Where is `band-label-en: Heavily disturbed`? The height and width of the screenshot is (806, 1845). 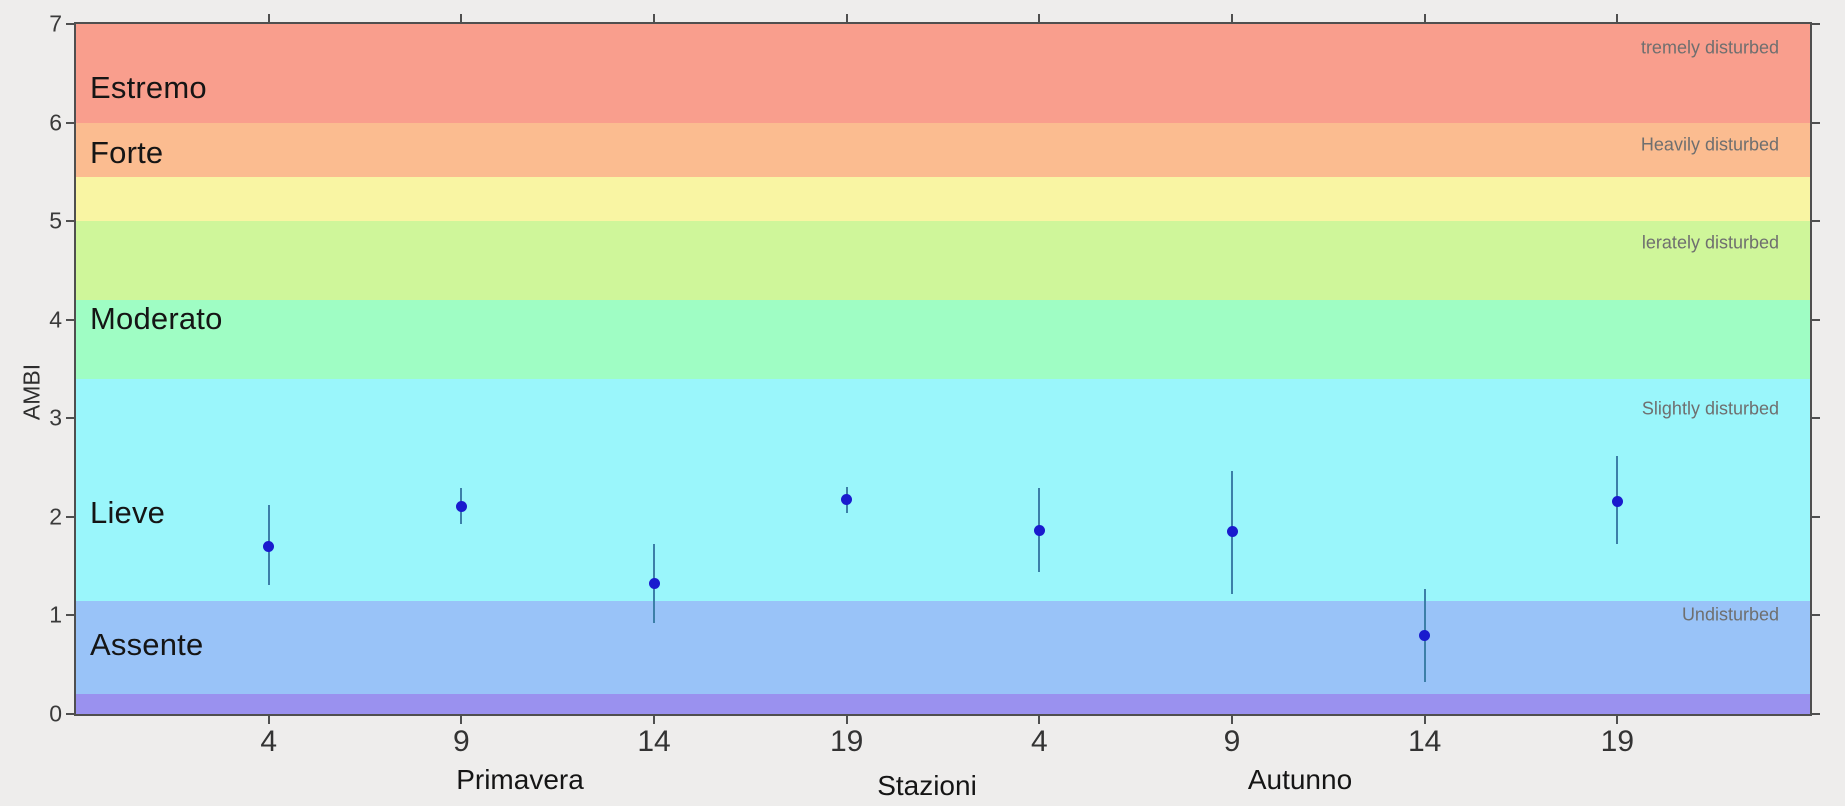
band-label-en: Heavily disturbed is located at coordinates (1709, 144).